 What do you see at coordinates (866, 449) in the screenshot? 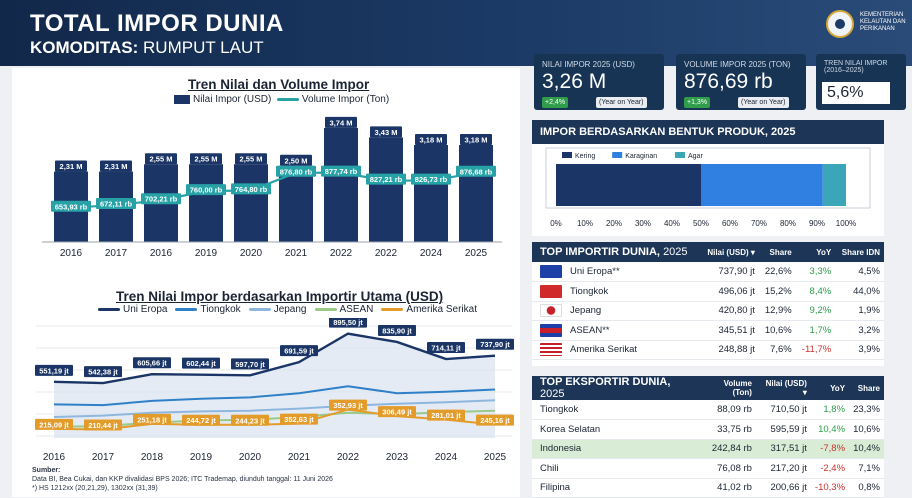
I see `share-cell: 10,4%` at bounding box center [866, 449].